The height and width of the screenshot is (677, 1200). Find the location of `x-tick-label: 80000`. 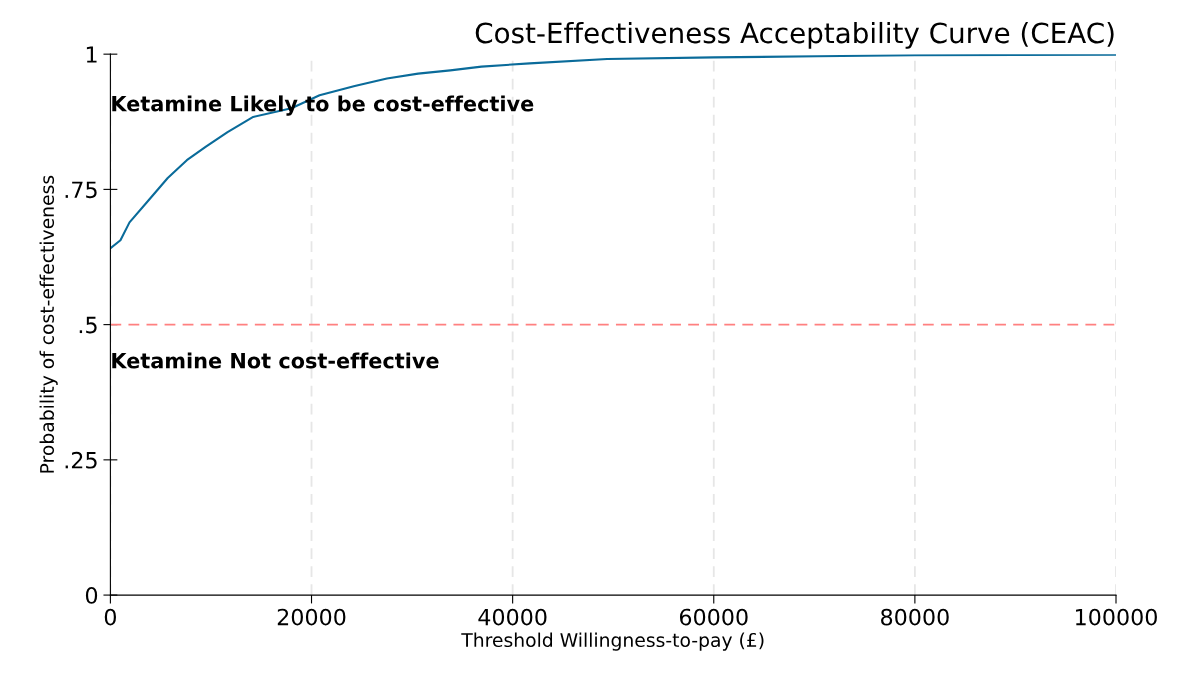

x-tick-label: 80000 is located at coordinates (915, 617).